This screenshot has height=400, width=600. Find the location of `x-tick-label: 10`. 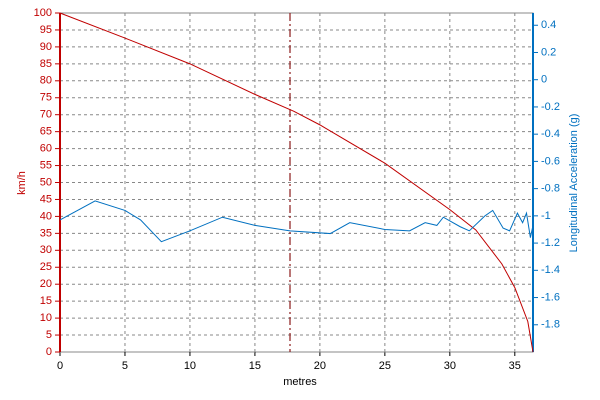

x-tick-label: 10 is located at coordinates (190, 366).